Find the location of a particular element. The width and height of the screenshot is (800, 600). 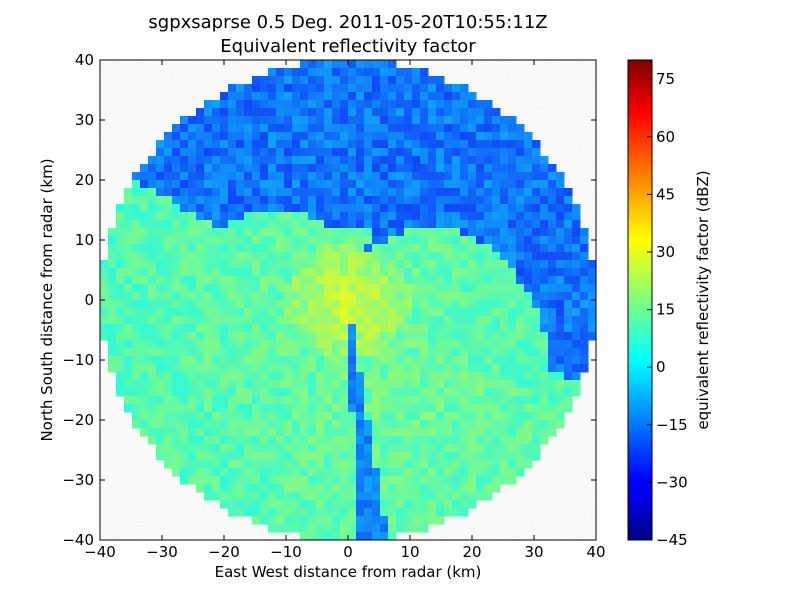

x-axis-label: East West distance from radar (km) is located at coordinates (348, 572).